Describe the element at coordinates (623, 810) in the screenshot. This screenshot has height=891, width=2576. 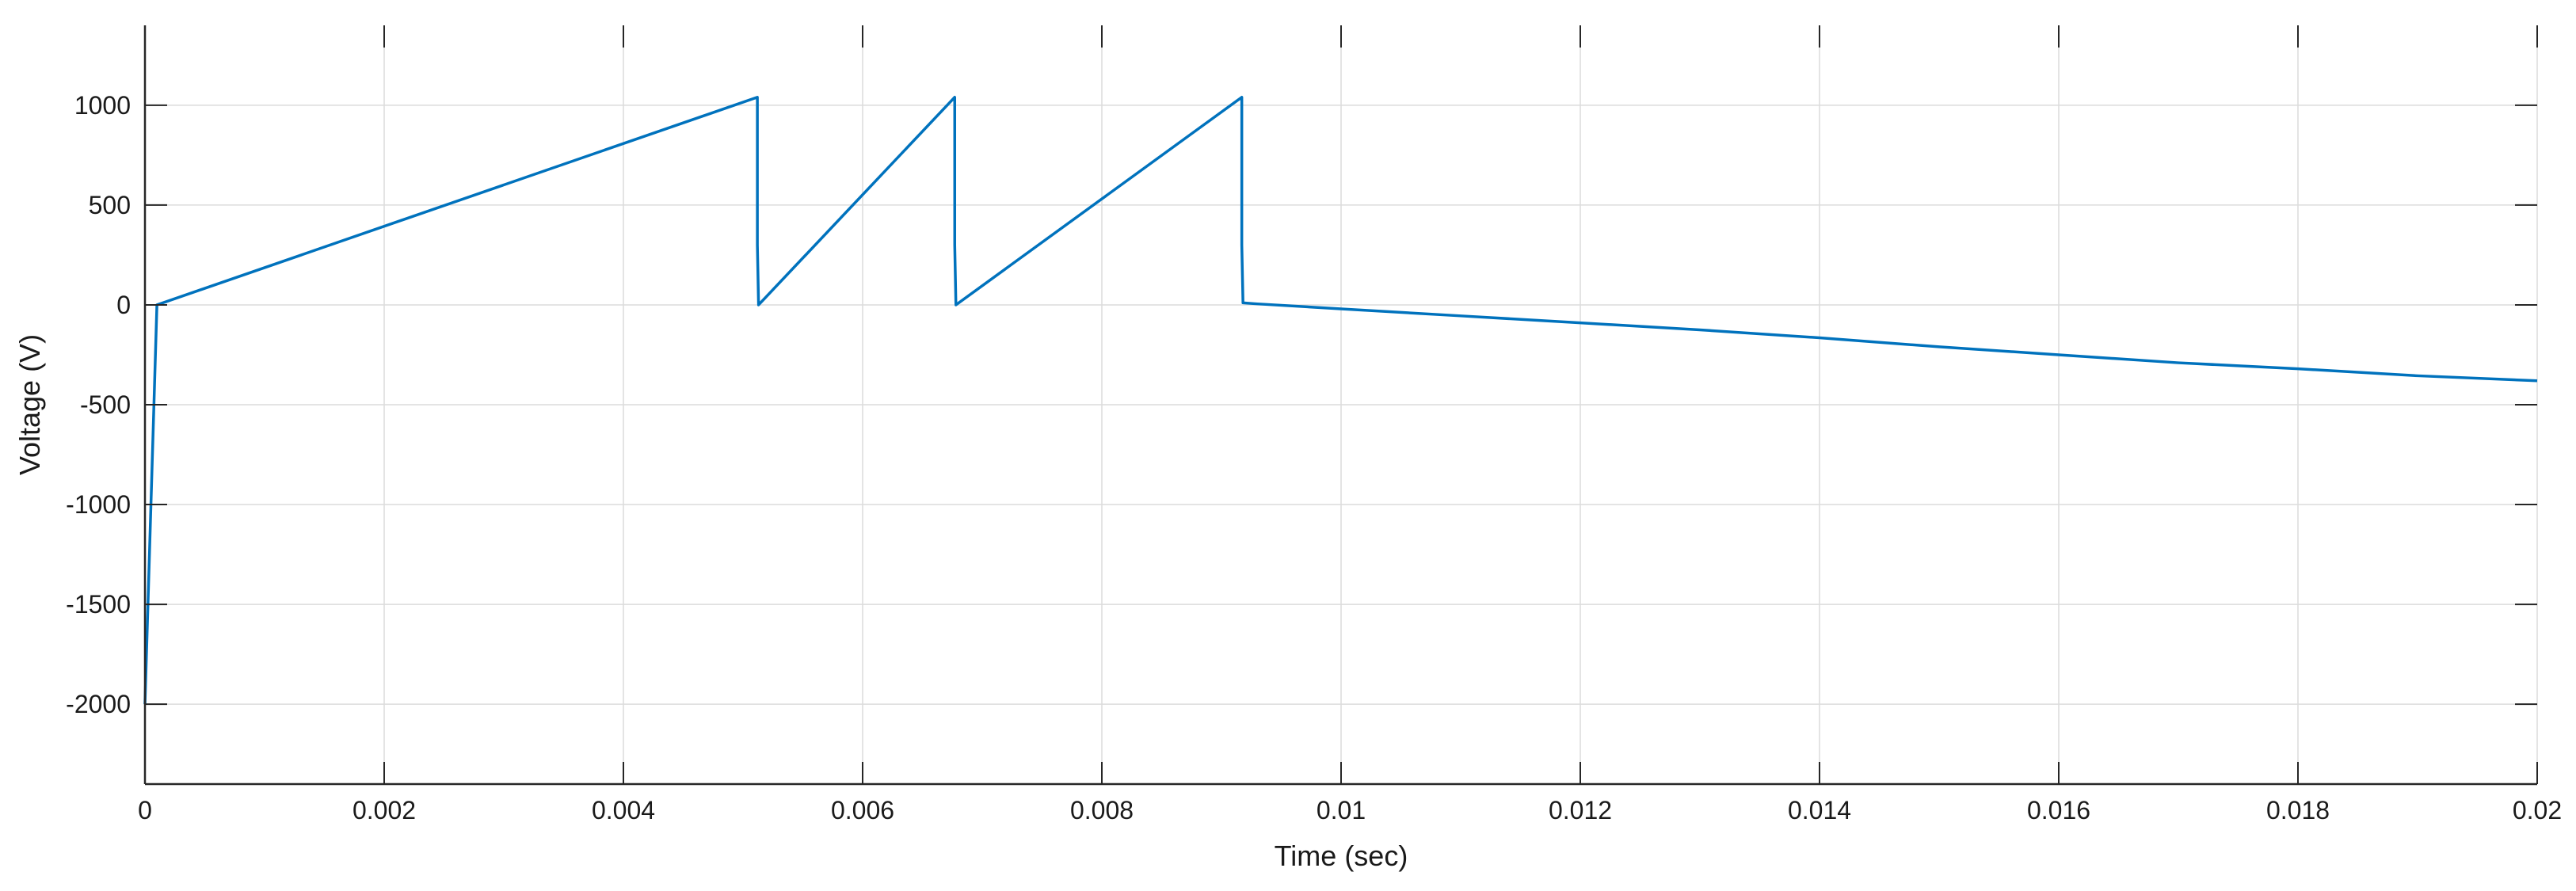
I see `x-tick-label: 0.004` at that location.